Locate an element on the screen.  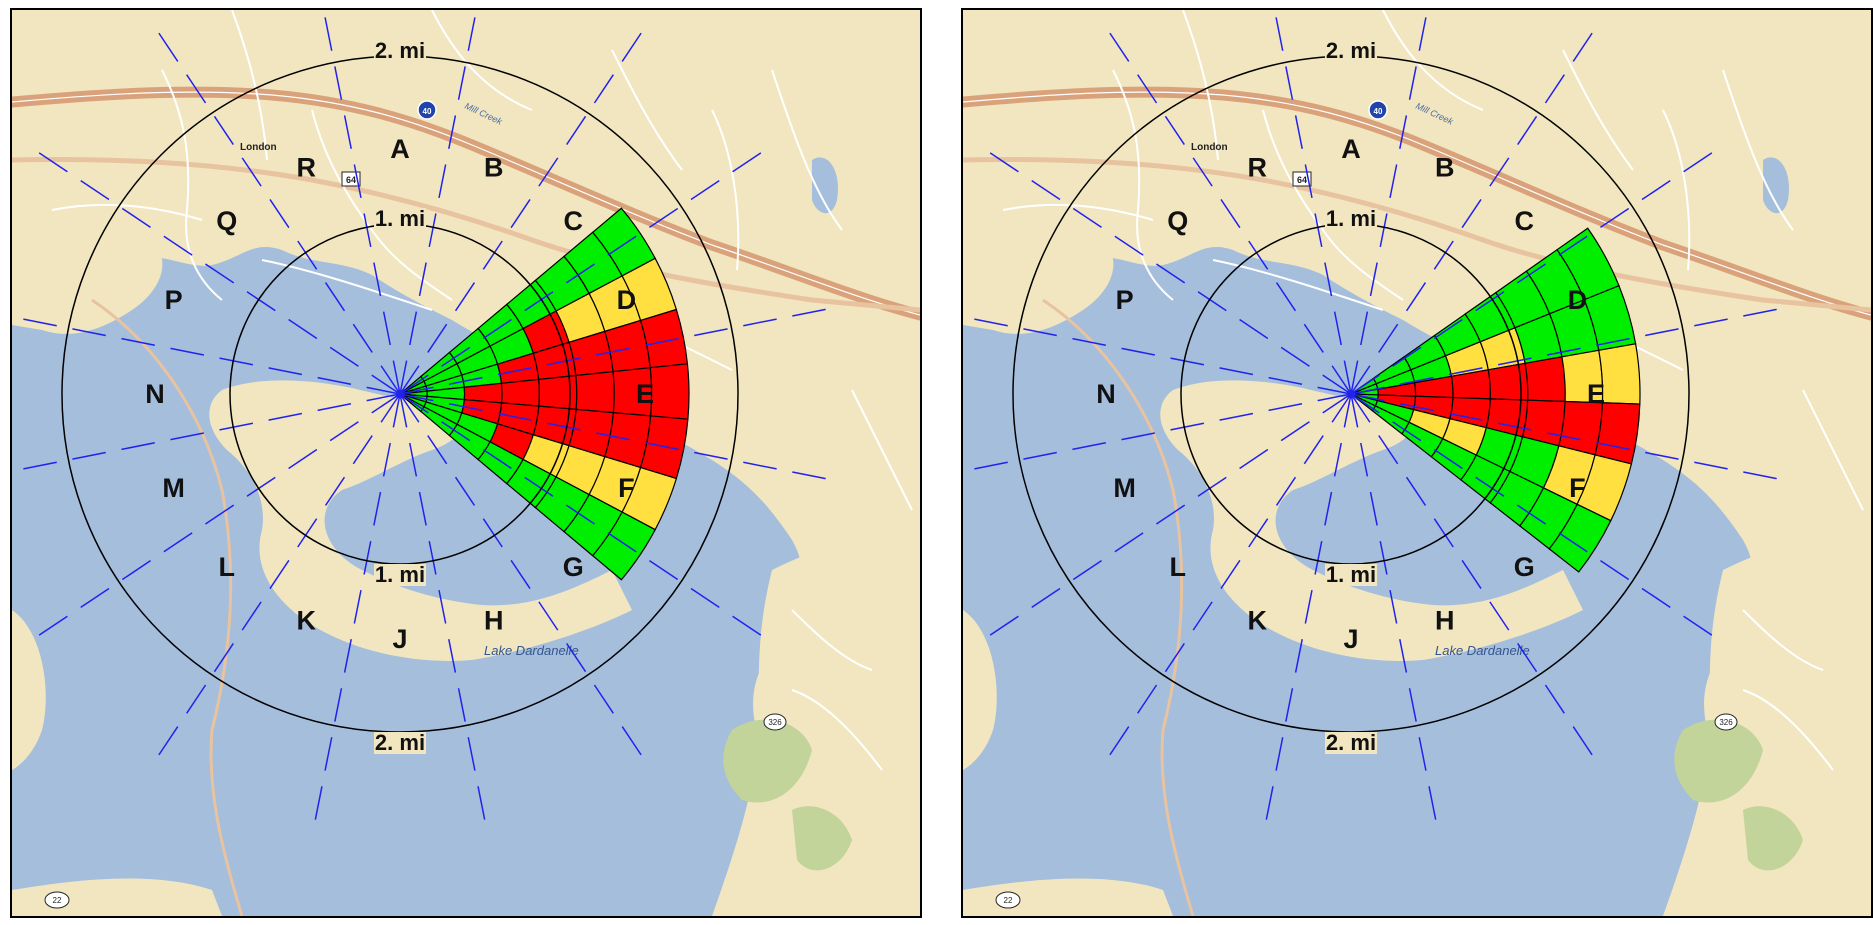
ring-label-inner-top: 1. mi is located at coordinates (1351, 218).